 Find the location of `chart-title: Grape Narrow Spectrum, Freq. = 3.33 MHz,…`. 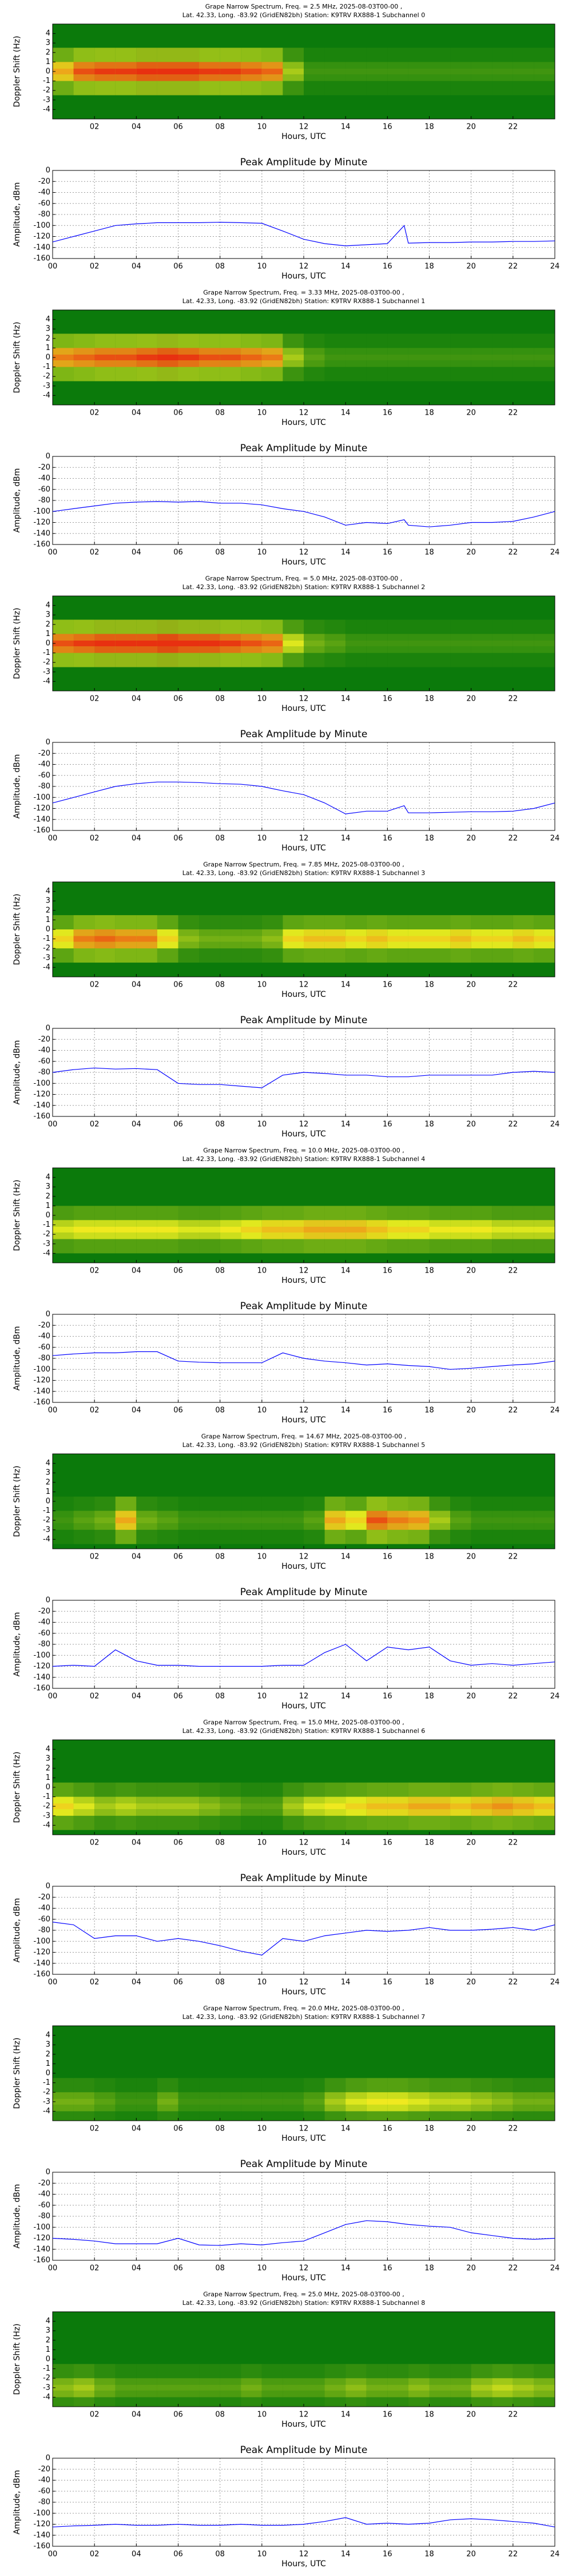

chart-title: Grape Narrow Spectrum, Freq. = 3.33 MHz,… is located at coordinates (303, 292).